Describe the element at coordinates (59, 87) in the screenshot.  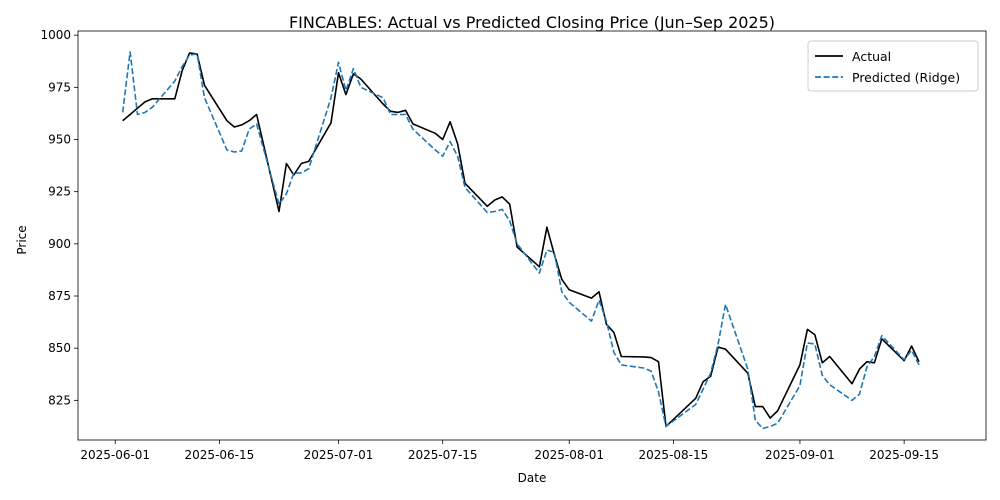
I see `y-tick-label: 975` at that location.